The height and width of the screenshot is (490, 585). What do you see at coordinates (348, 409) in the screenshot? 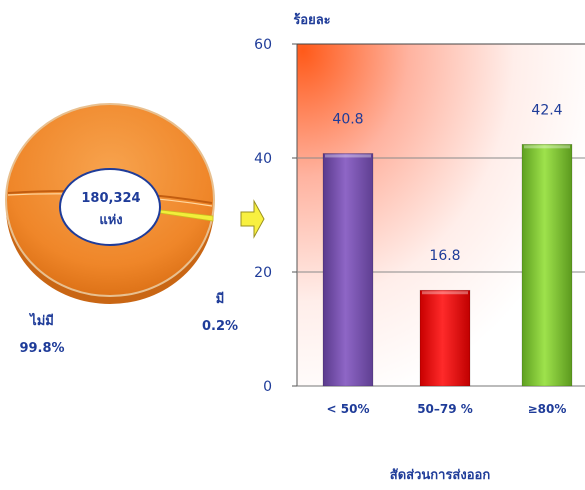
I see `x-tick-label: < 50%` at bounding box center [348, 409].